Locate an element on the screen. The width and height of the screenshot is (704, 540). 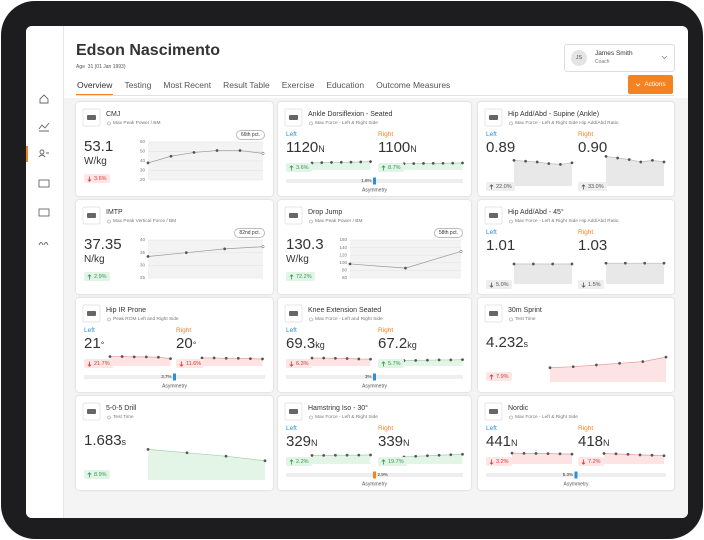
side-value: 441 is located at coordinates (499, 441).